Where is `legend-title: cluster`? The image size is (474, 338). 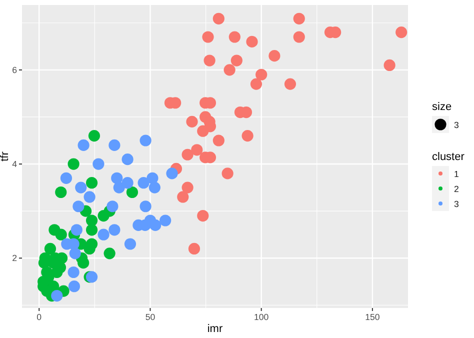
legend-title: cluster is located at coordinates (448, 157).